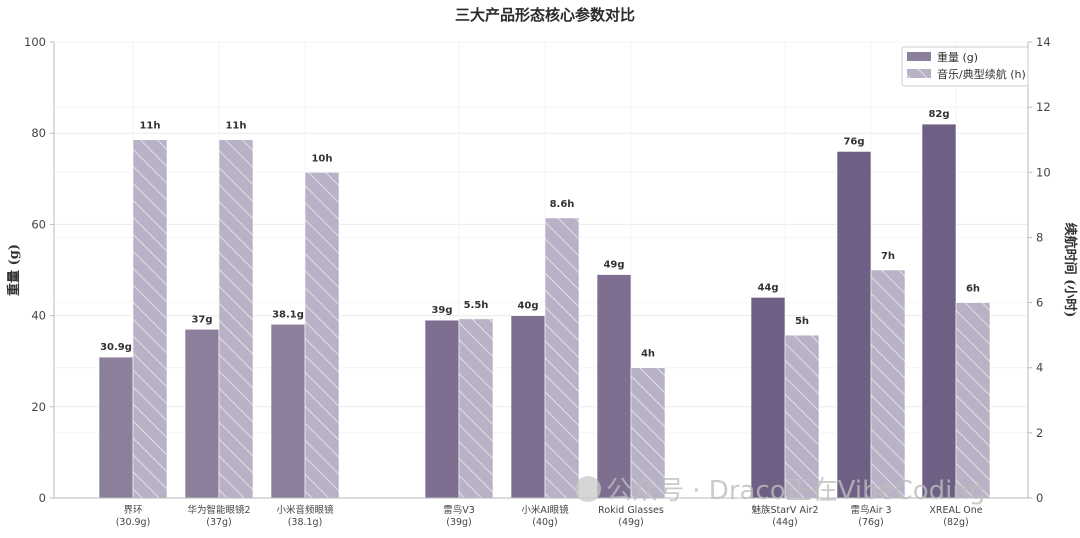 The height and width of the screenshot is (538, 1080). What do you see at coordinates (919, 56) in the screenshot?
I see `legend-swatch-weight` at bounding box center [919, 56].